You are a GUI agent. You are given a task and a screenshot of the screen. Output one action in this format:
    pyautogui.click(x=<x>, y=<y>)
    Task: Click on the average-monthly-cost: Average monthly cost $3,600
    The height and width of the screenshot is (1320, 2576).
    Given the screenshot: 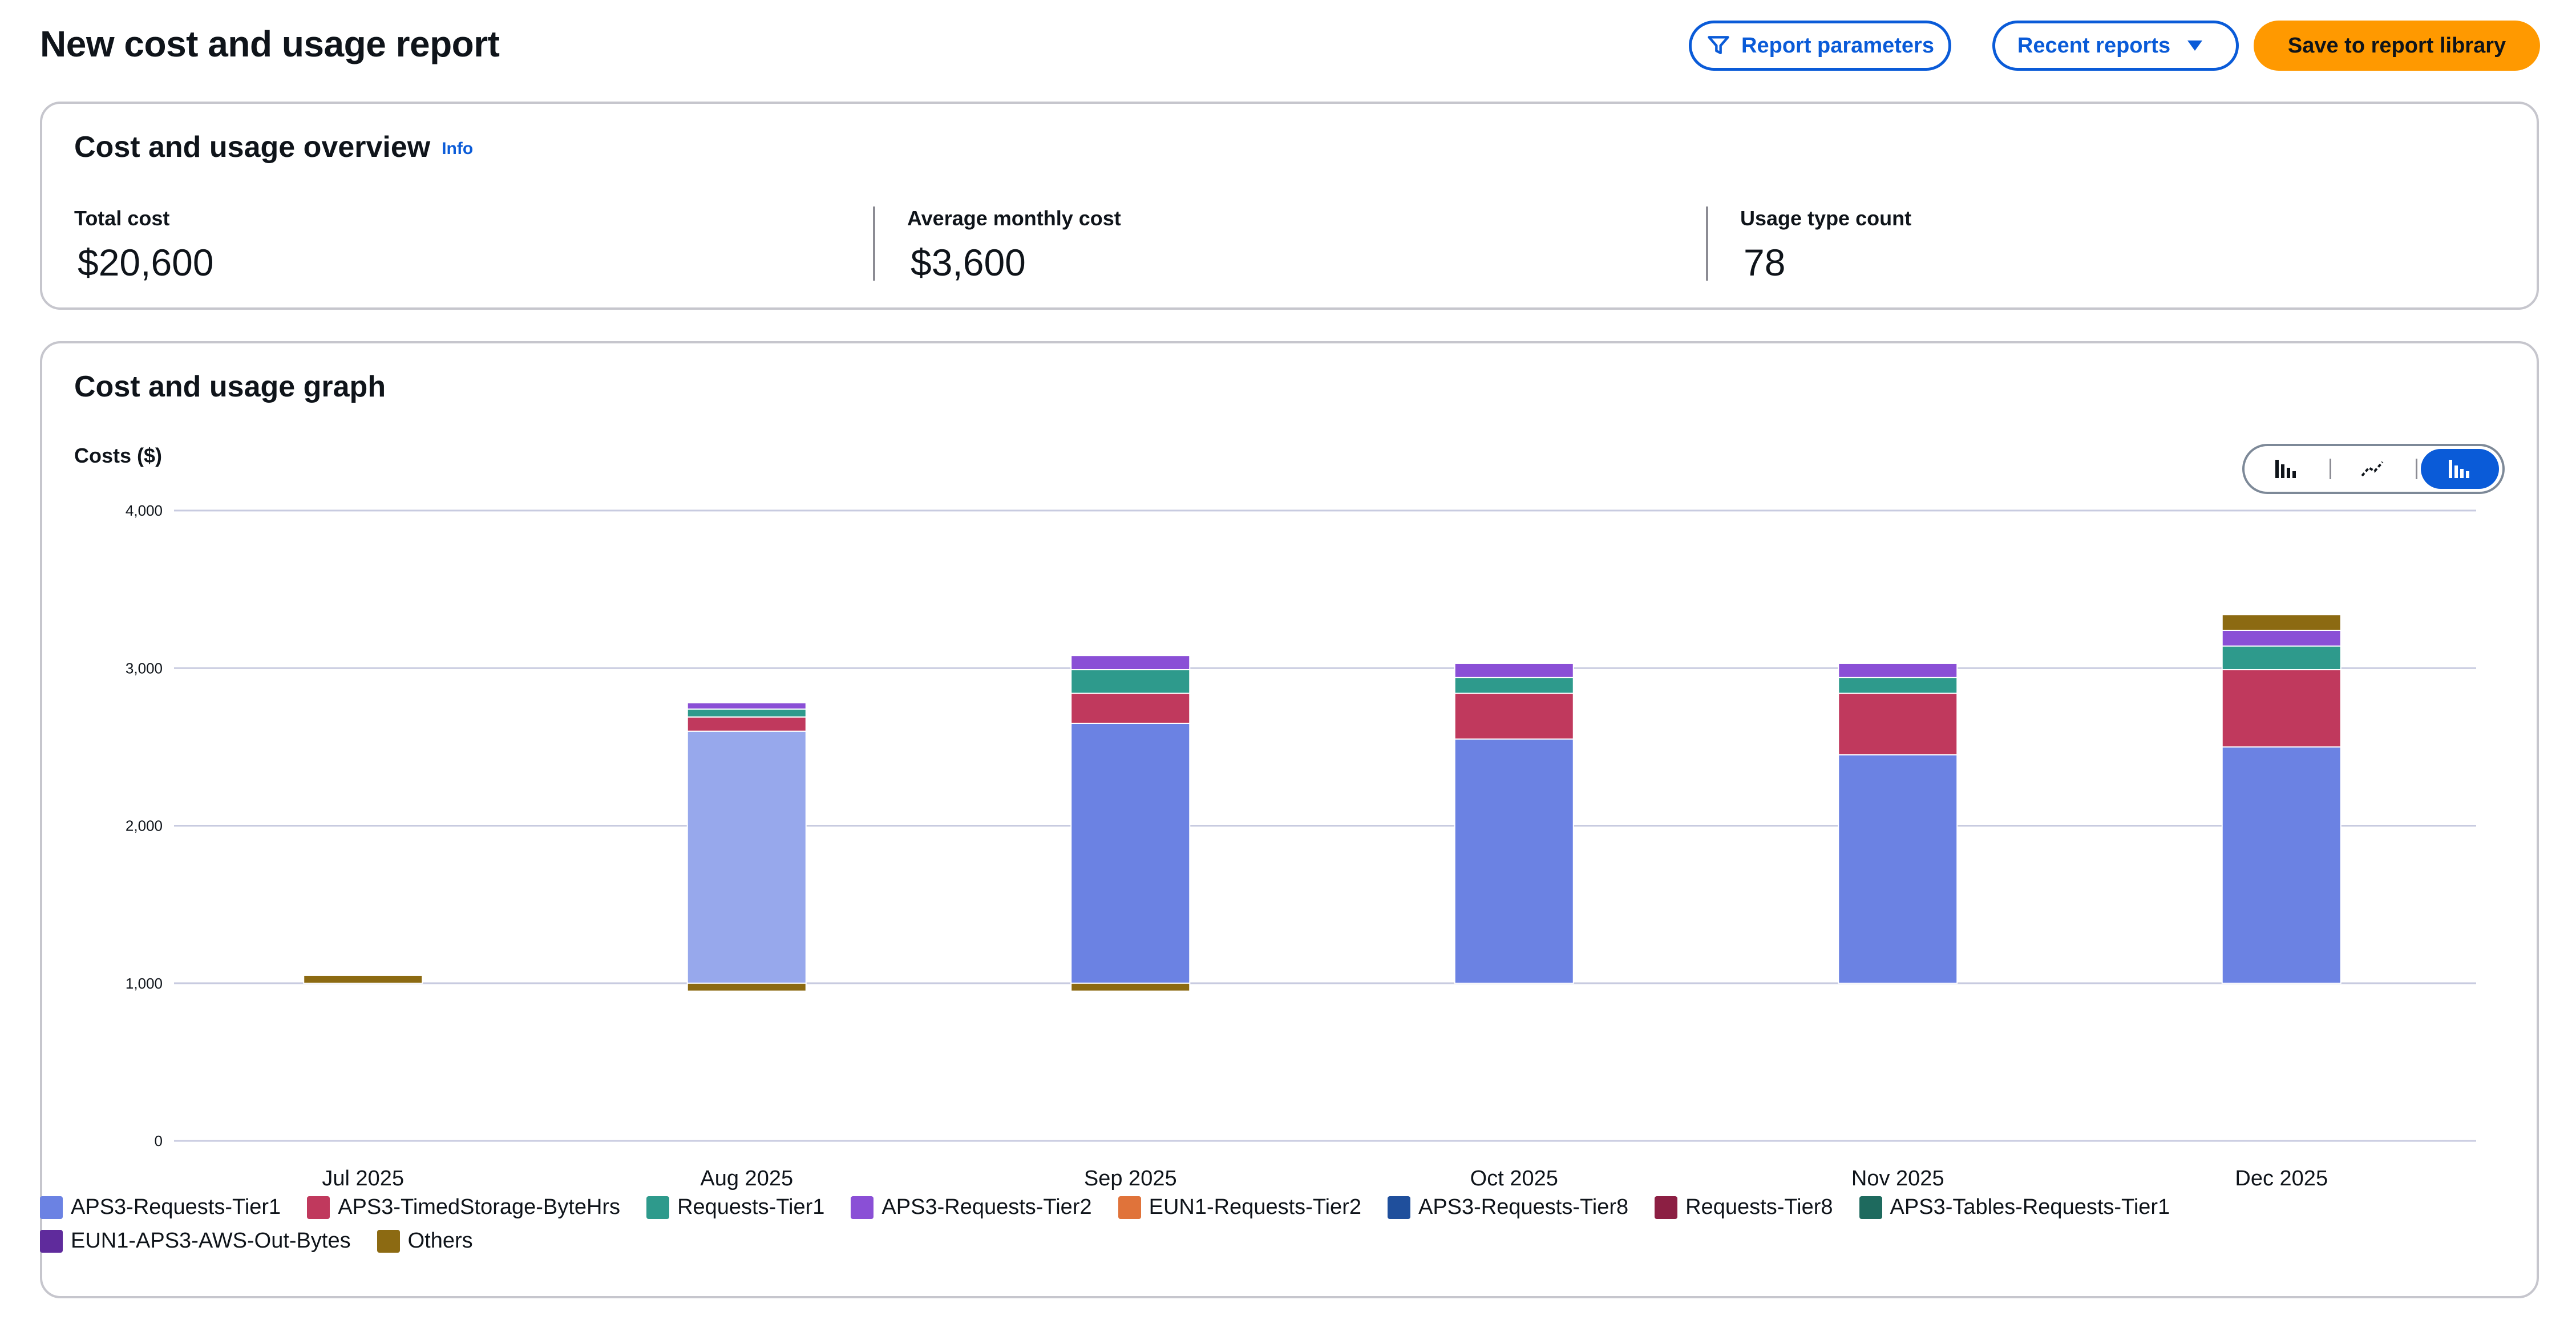 What is the action you would take?
    pyautogui.click(x=1014, y=245)
    